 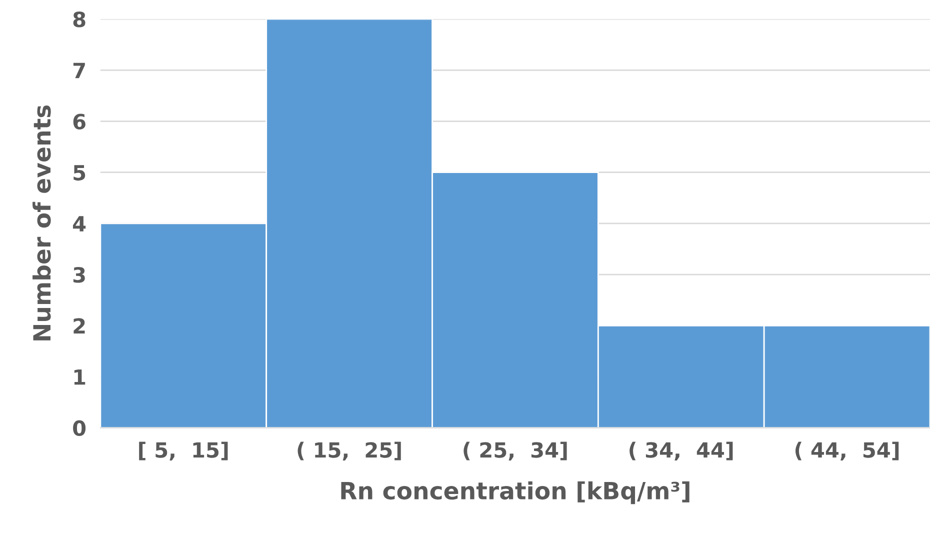 I want to click on y-tick-label: 5, so click(x=80, y=173).